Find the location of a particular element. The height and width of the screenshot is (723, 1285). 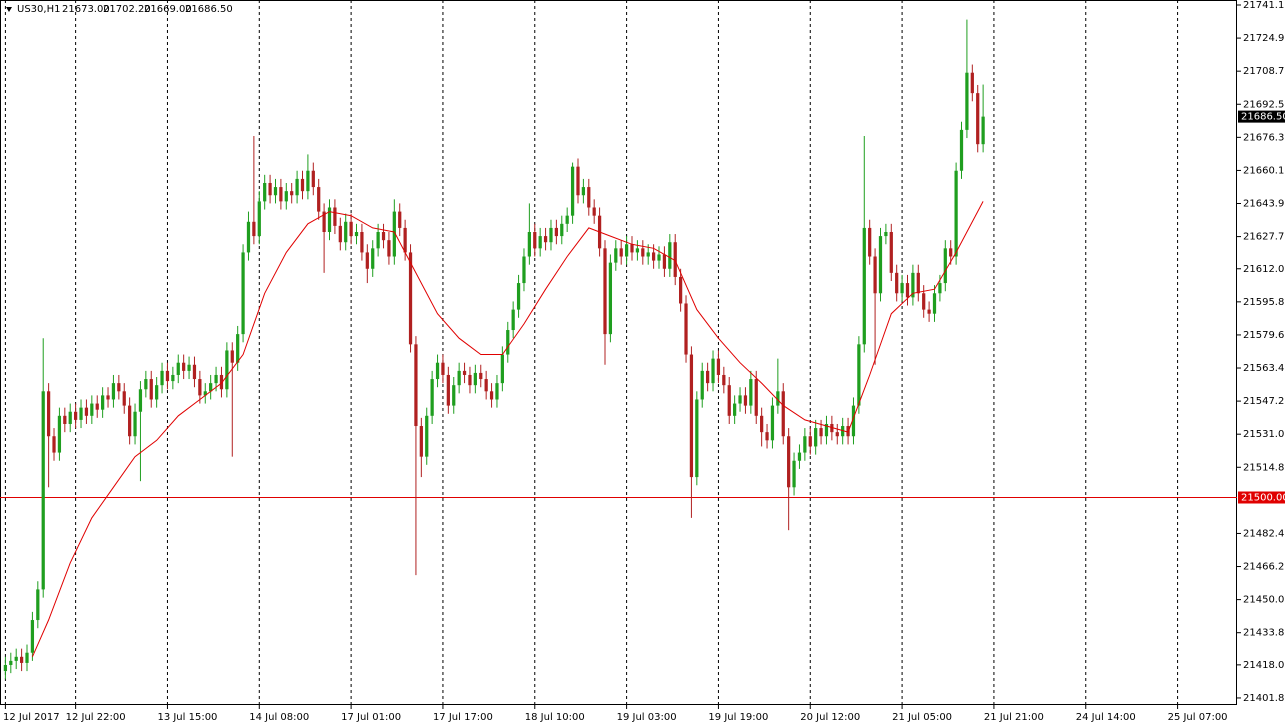

y-tick-label: 21563.40 is located at coordinates (1264, 368).